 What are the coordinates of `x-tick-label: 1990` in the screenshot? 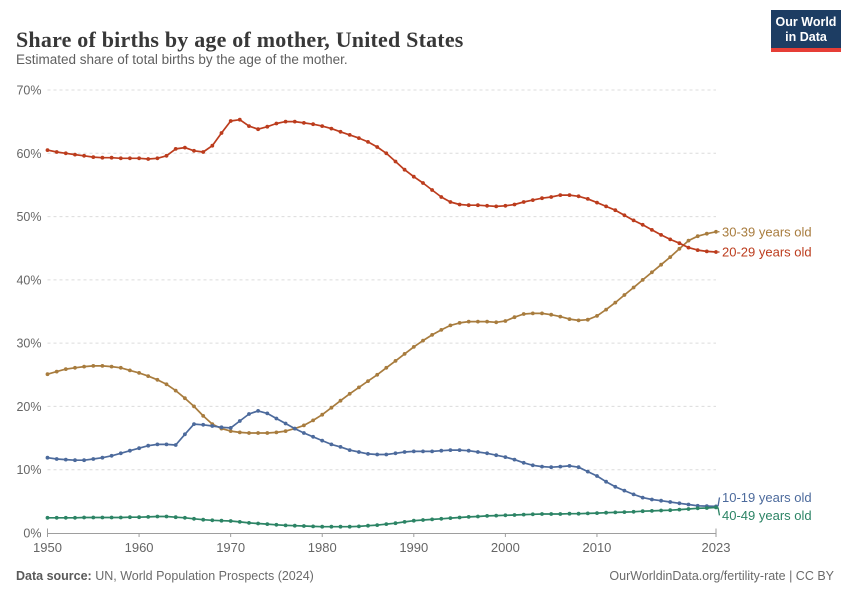 It's located at (413, 547).